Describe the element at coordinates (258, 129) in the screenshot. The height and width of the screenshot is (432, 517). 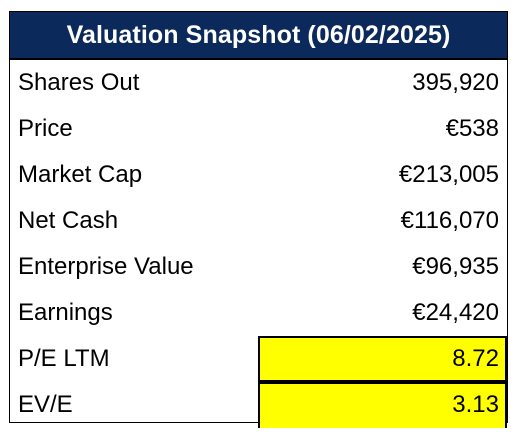
I see `table-row-price: Price €538` at that location.